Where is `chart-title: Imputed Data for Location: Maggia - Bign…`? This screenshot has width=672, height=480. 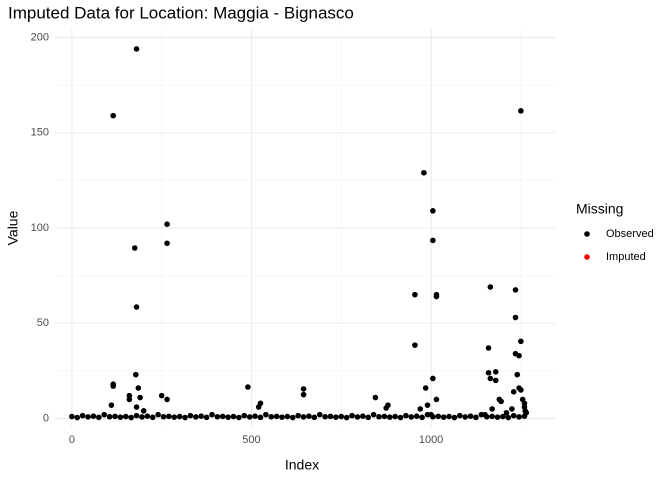
chart-title: Imputed Data for Location: Maggia - Bign… is located at coordinates (181, 12).